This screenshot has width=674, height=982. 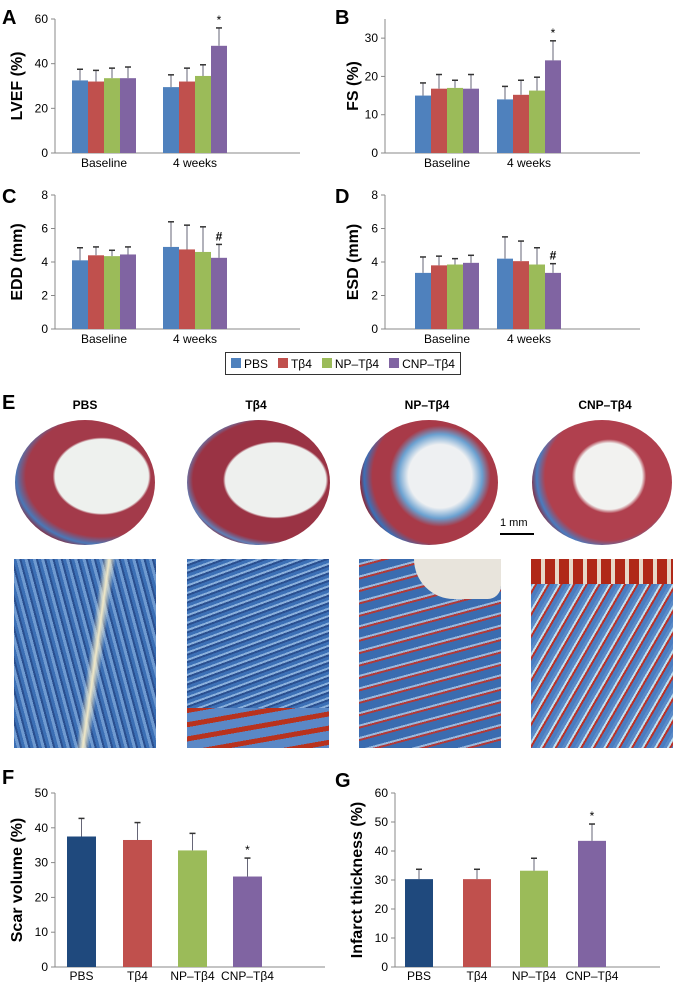 I want to click on legend-label: Tβ4, so click(x=301, y=363).